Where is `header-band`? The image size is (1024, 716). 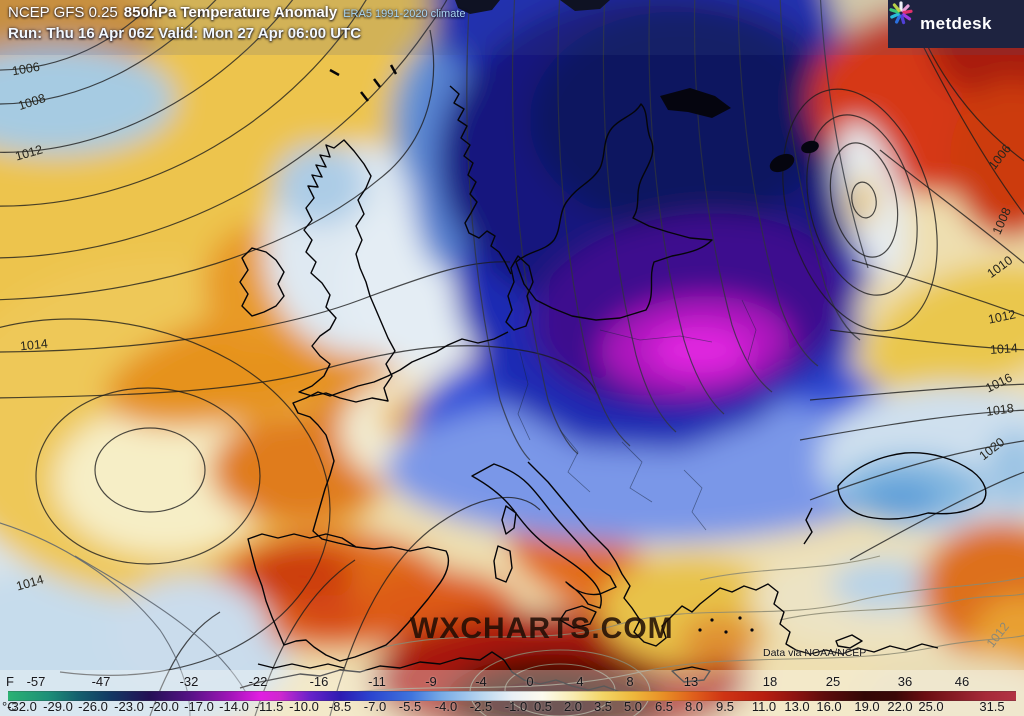 header-band is located at coordinates (512, 27).